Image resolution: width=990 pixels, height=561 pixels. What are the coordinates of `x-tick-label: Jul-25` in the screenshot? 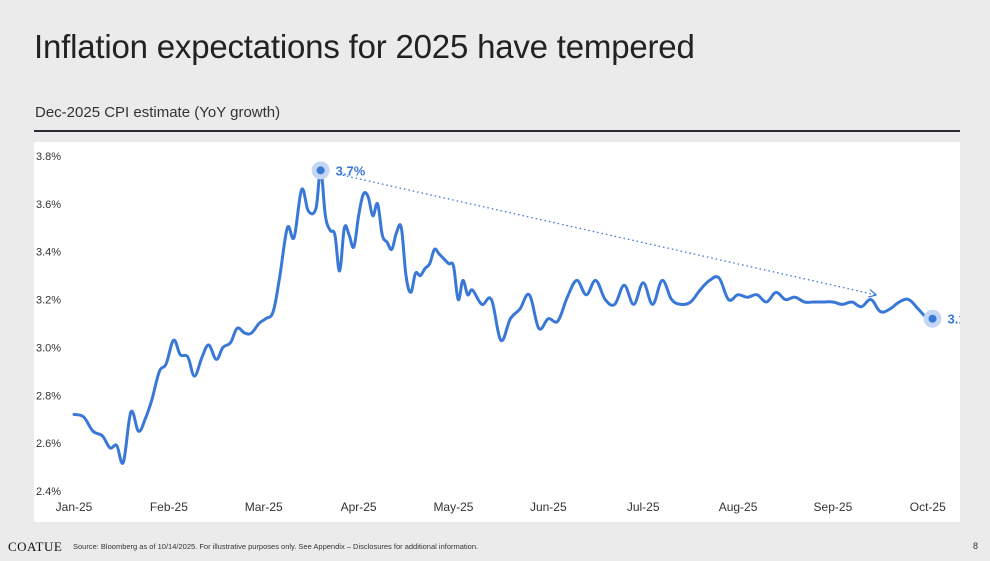 It's located at (643, 507).